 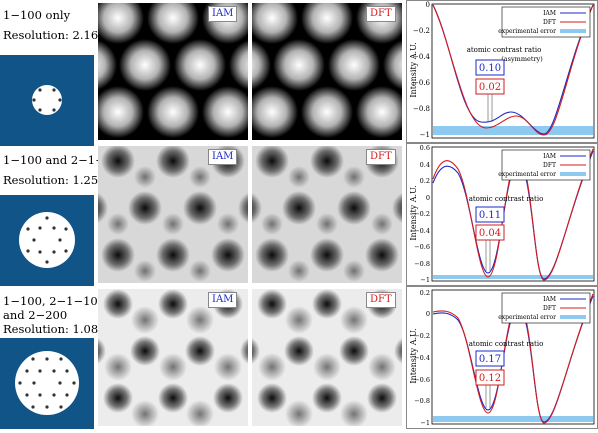 What do you see at coordinates (490, 359) in the screenshot?
I see `ratio-iam: 0.17` at bounding box center [490, 359].